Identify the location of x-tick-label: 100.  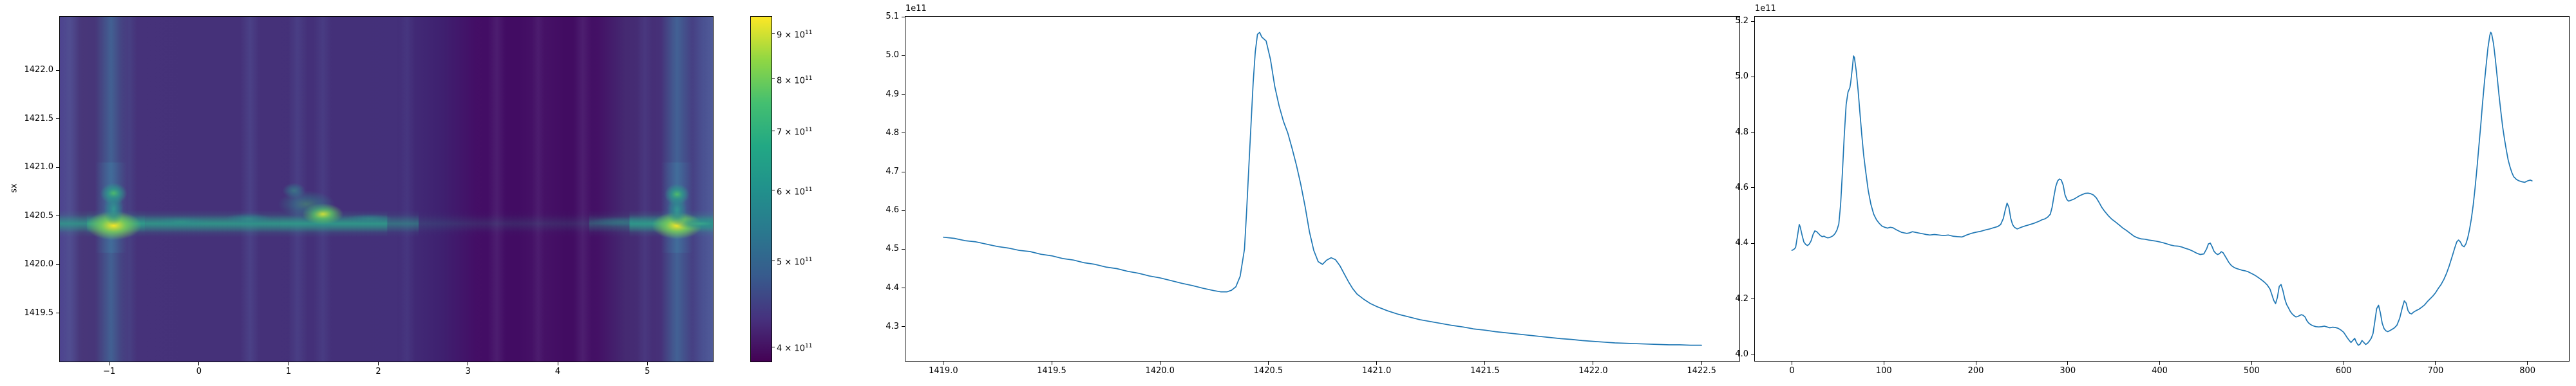
(1884, 371).